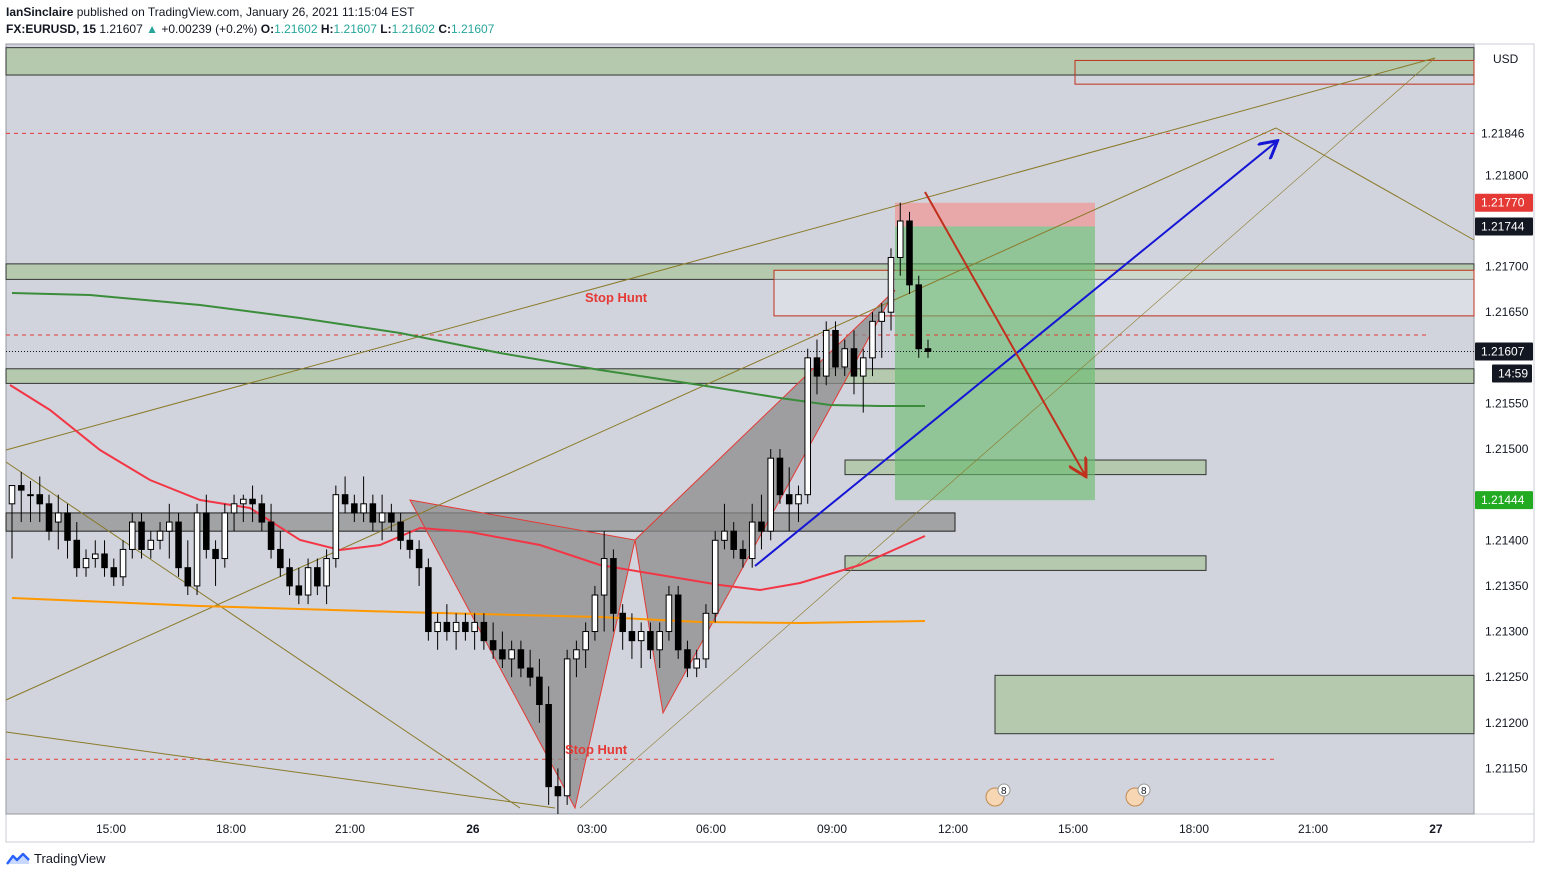 The width and height of the screenshot is (1541, 879). Describe the element at coordinates (1507, 267) in the screenshot. I see `y-tick-label: 1.21700` at that location.